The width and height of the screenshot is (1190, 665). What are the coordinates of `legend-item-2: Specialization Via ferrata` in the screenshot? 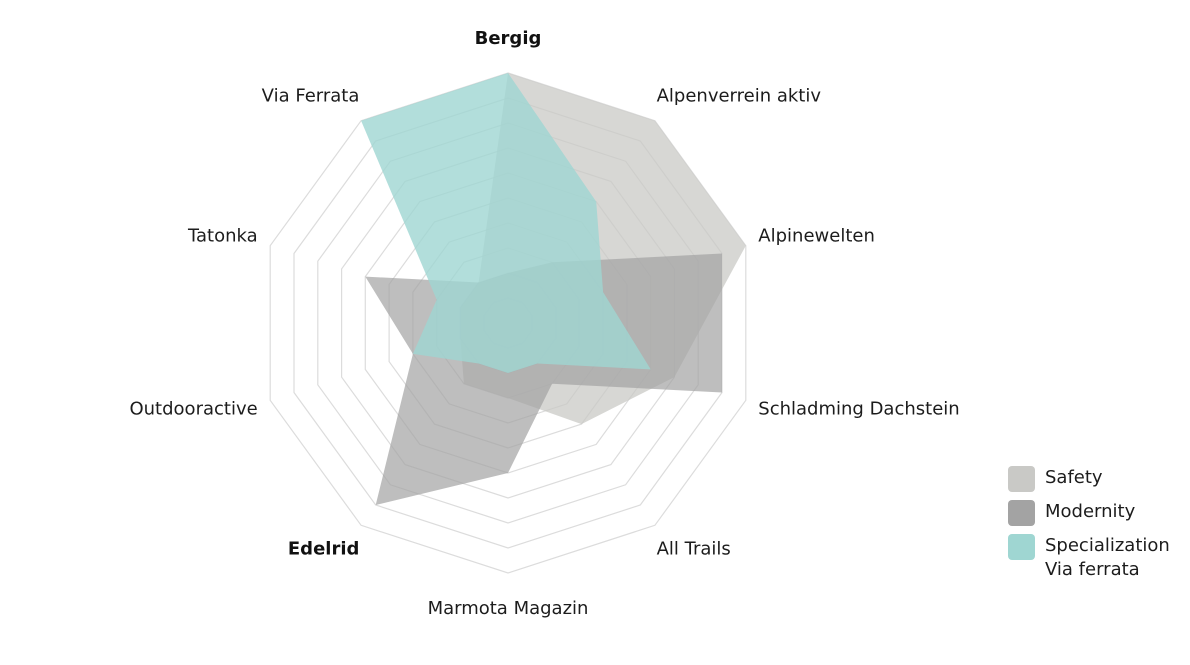 It's located at (1089, 558).